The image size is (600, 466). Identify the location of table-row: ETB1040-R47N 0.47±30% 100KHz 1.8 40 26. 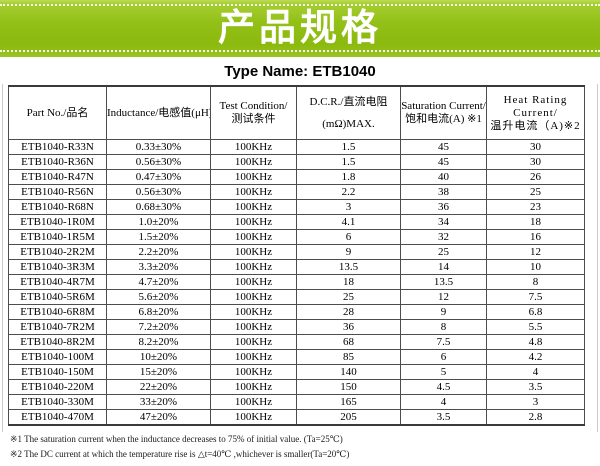
(296, 177).